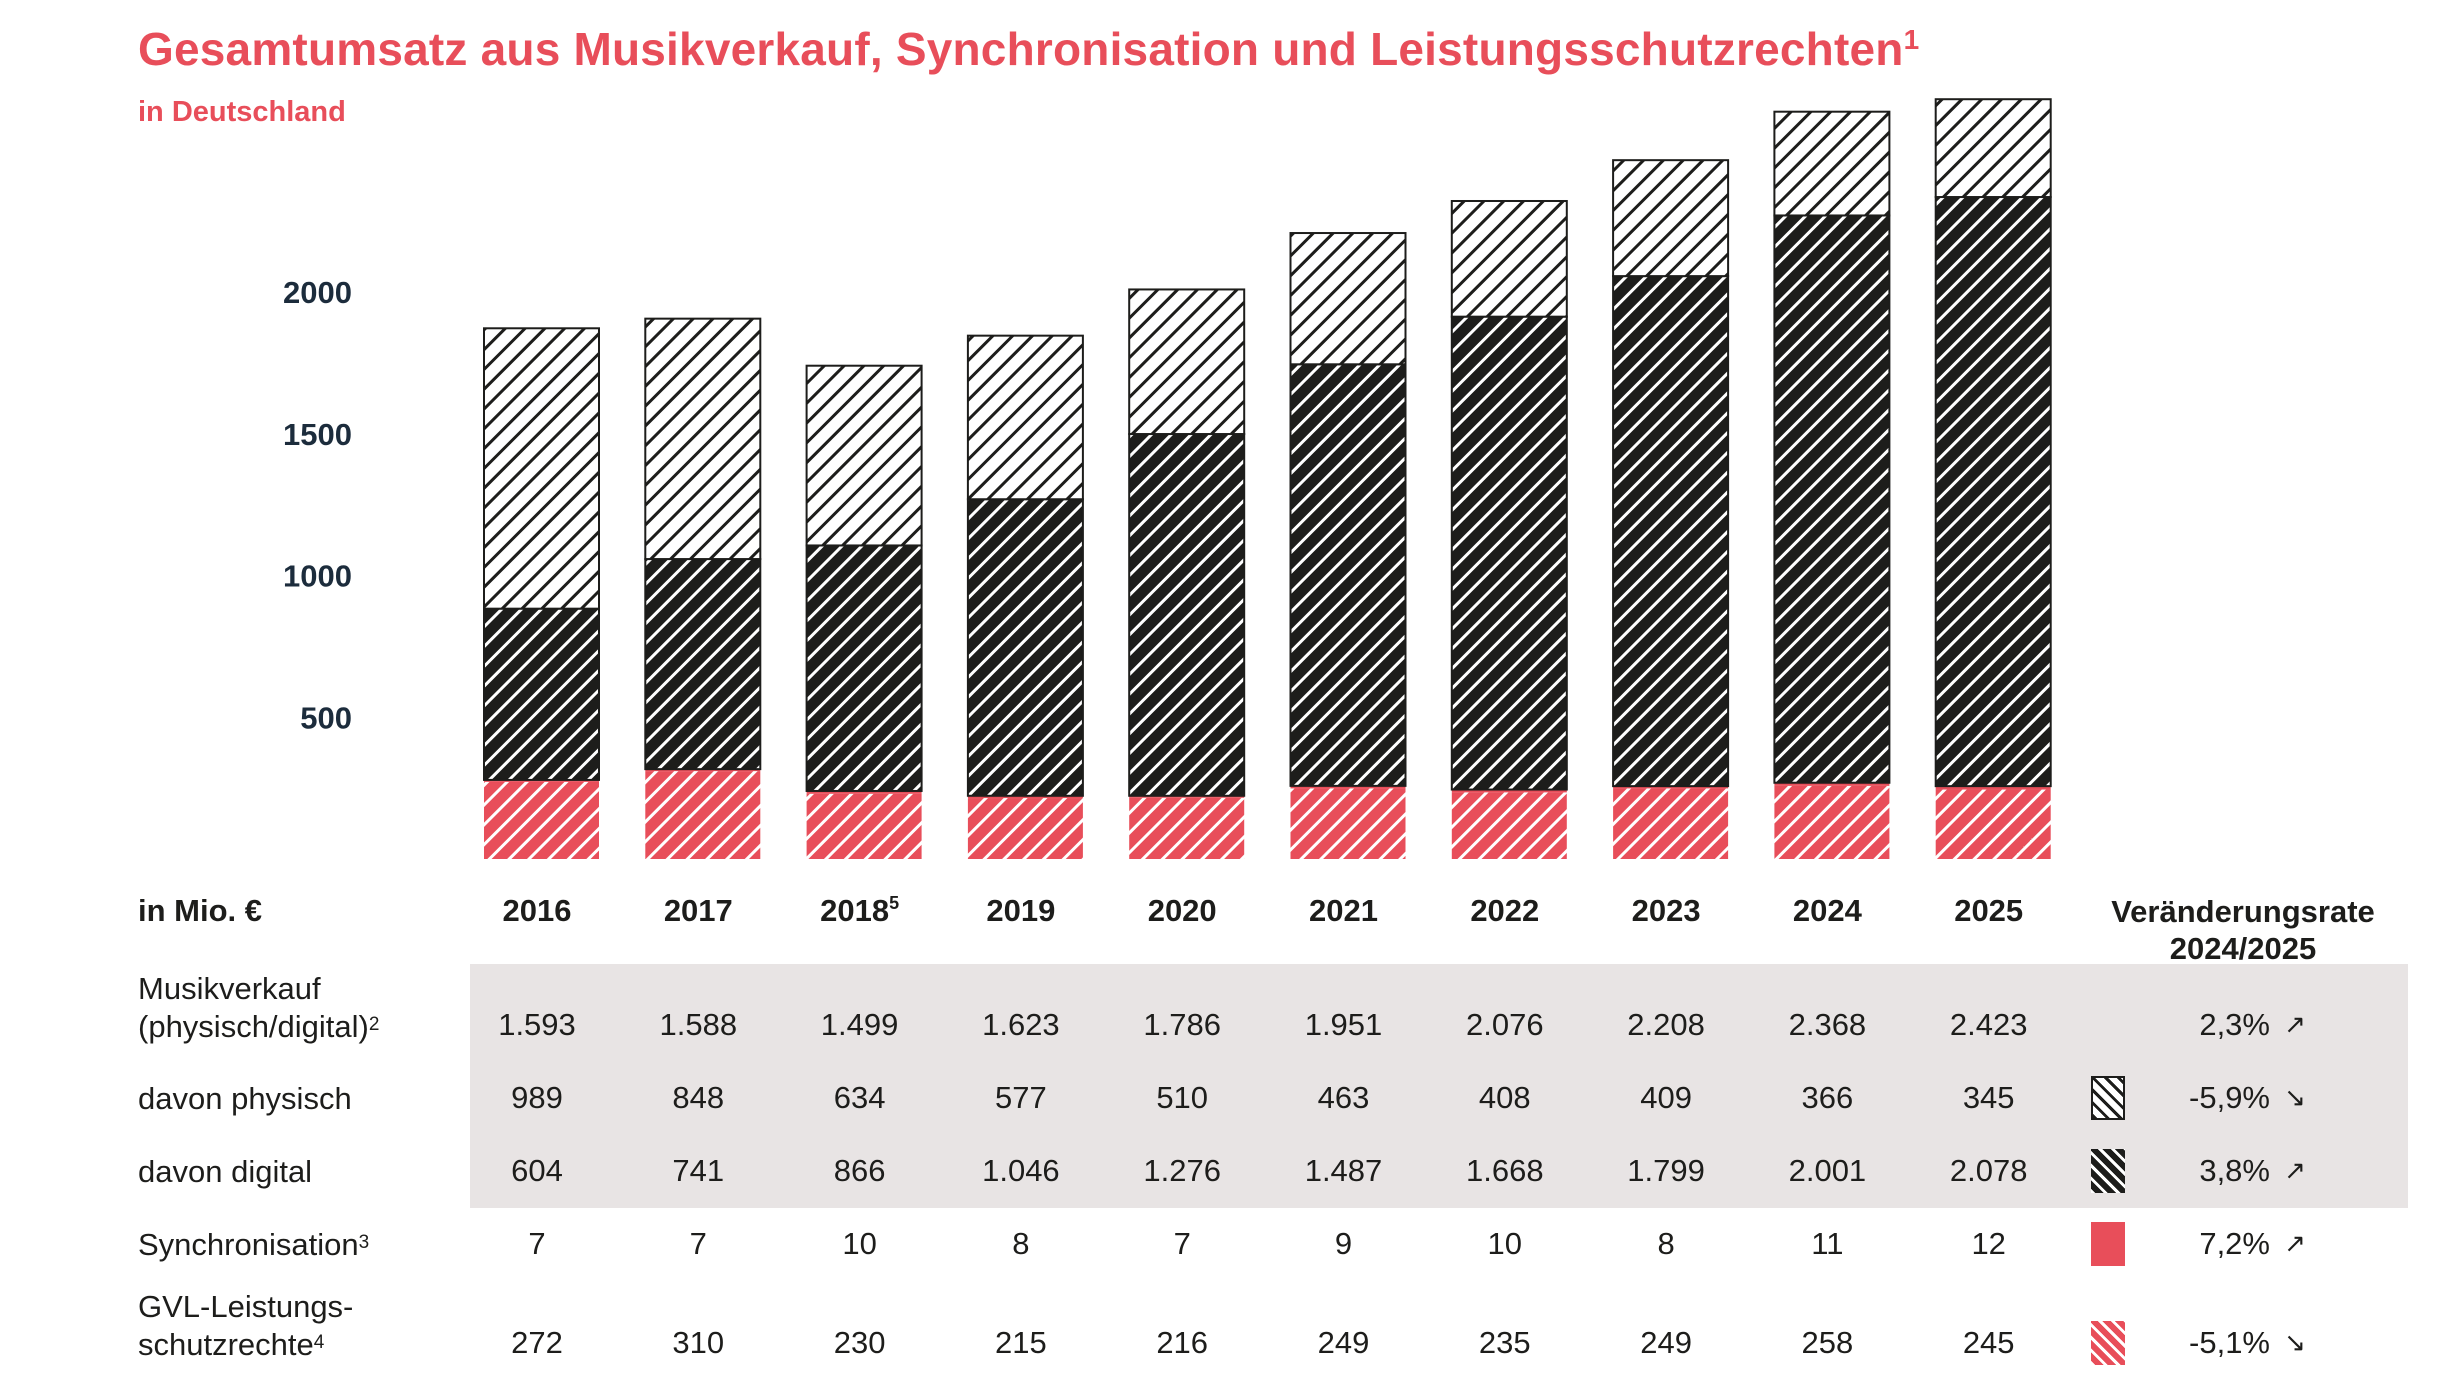 This screenshot has width=2448, height=1377. Describe the element at coordinates (374, 1024) in the screenshot. I see `row-footnote-mark: 2` at that location.